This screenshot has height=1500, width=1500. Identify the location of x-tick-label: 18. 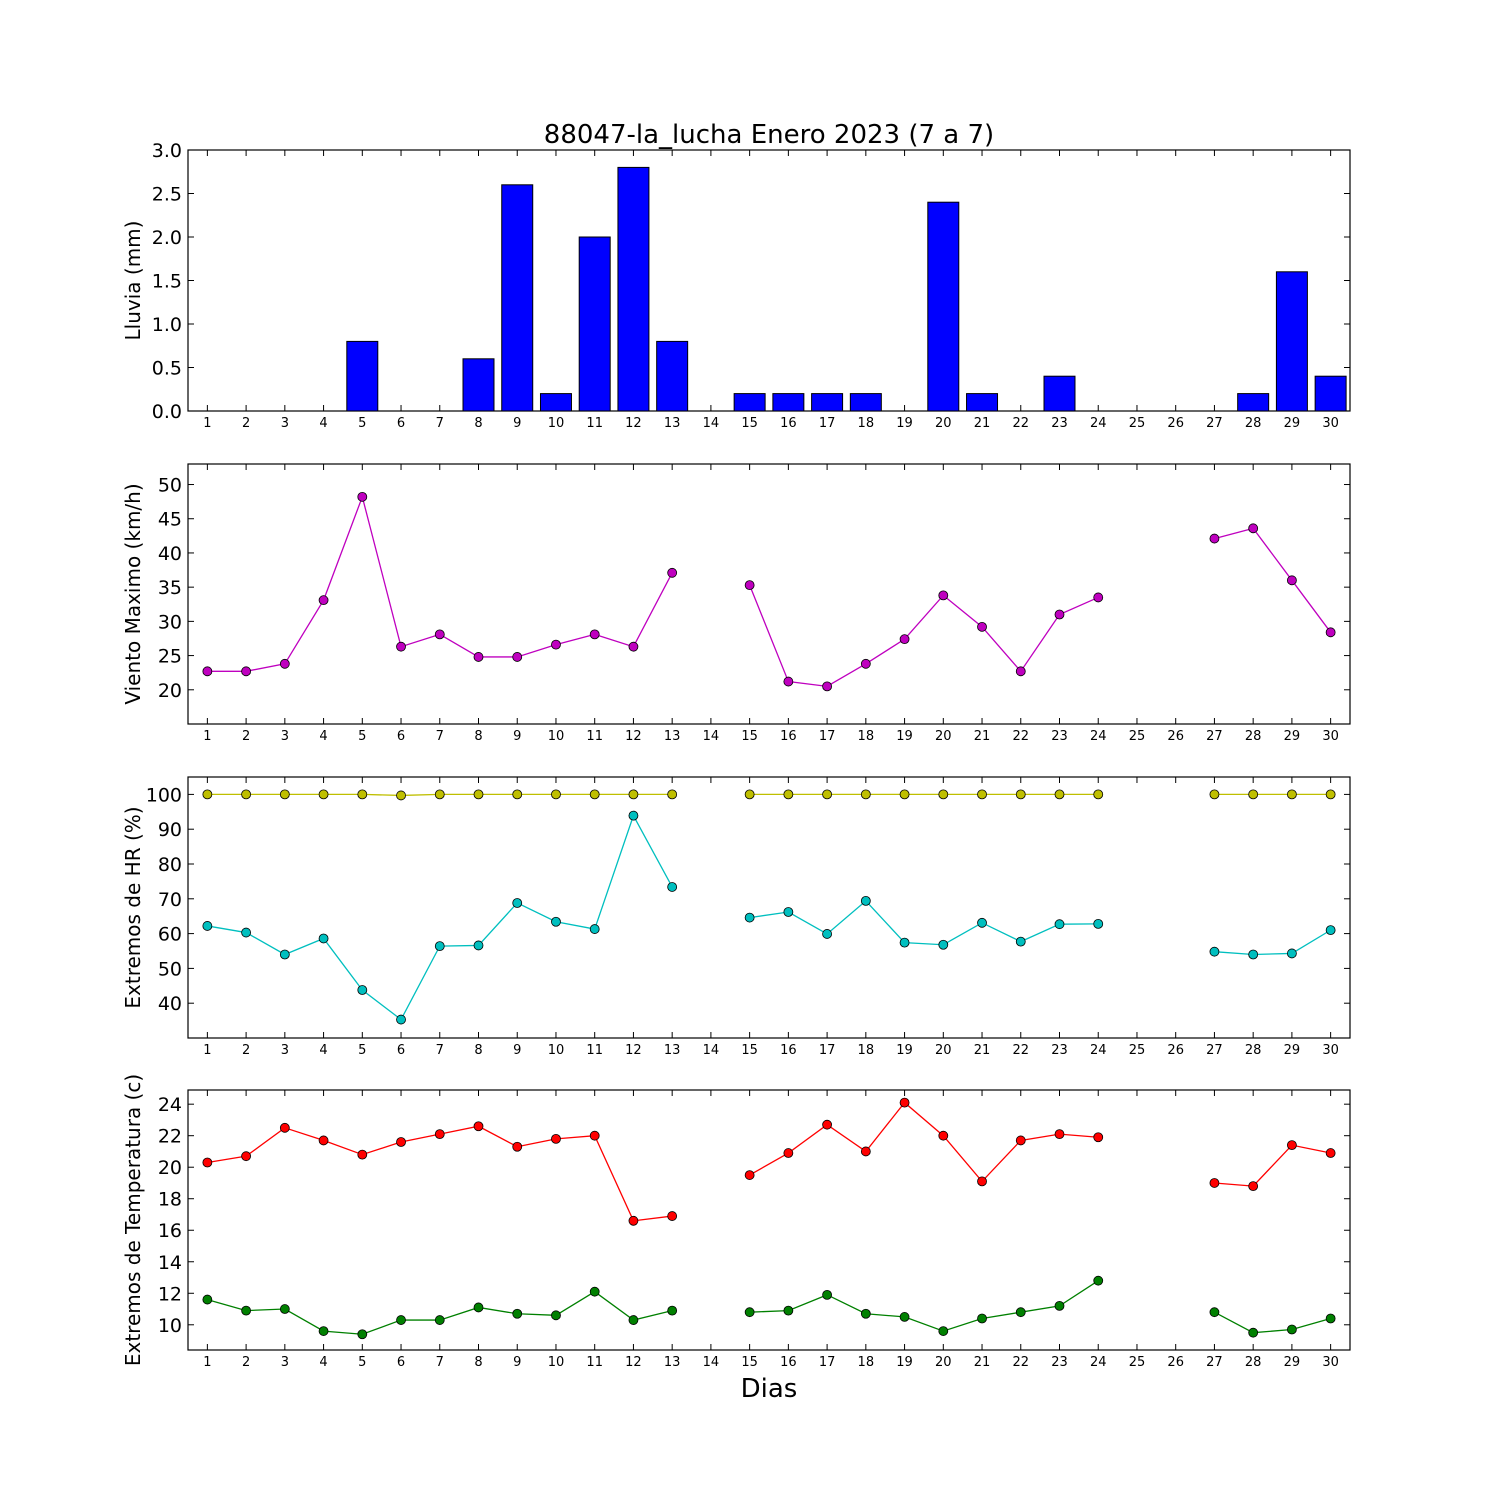
(866, 736).